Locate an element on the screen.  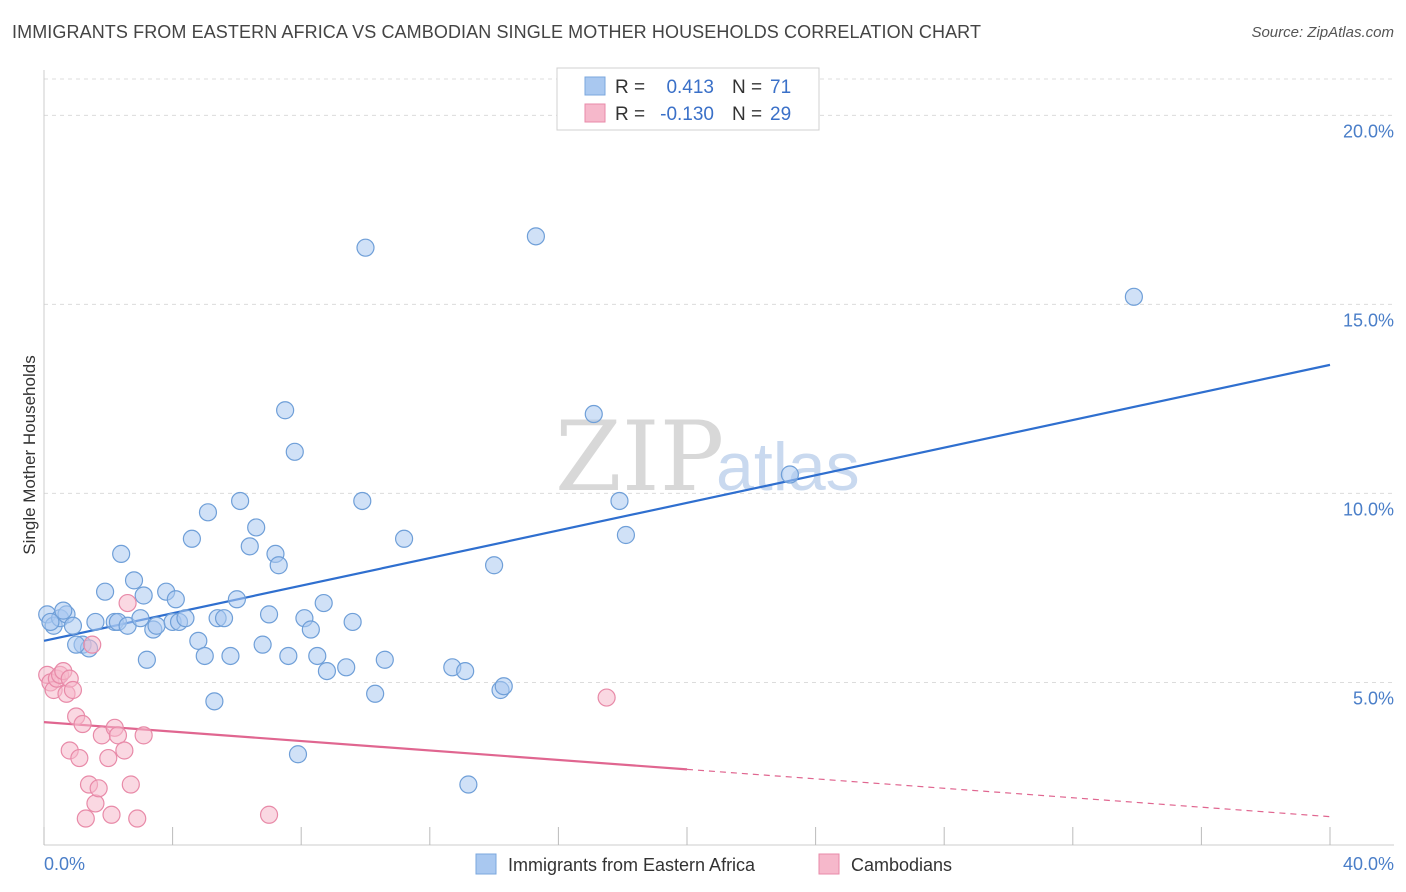
legend-r-value-1: 0.413 is located at coordinates (690, 87).